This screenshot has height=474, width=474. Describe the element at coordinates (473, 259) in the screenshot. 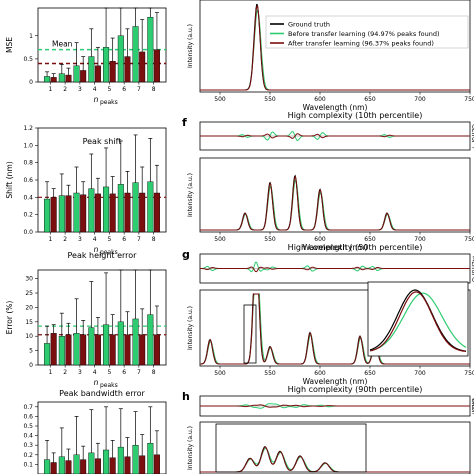

I see `spec6-error-ytick-label: 1` at that location.